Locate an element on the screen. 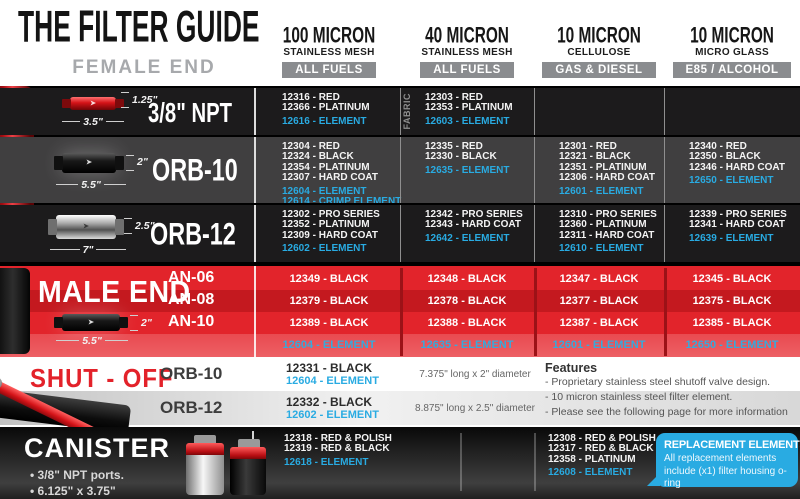 The width and height of the screenshot is (800, 499). height-dimension is located at coordinates (125, 100).